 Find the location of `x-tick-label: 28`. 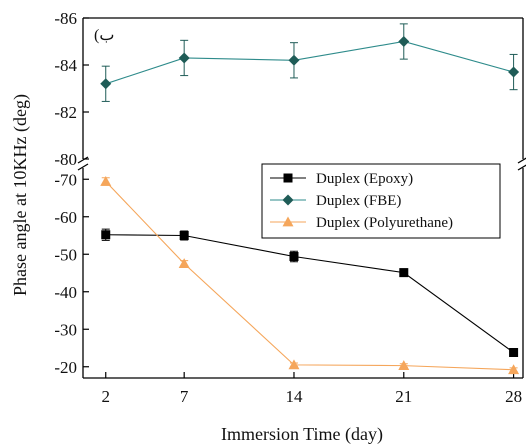

x-tick-label: 28 is located at coordinates (513, 396).